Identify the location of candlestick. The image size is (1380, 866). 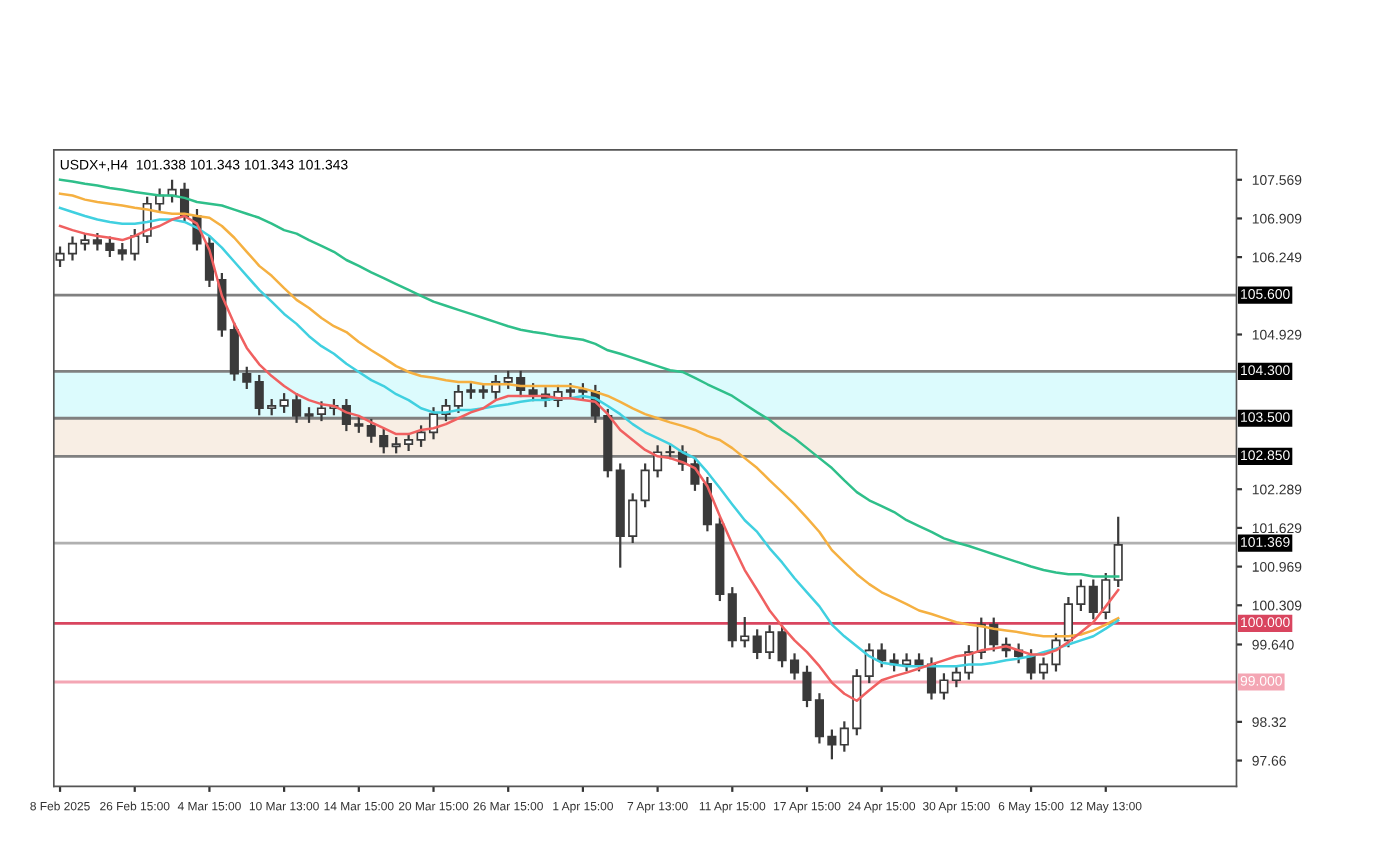
(1118, 551).